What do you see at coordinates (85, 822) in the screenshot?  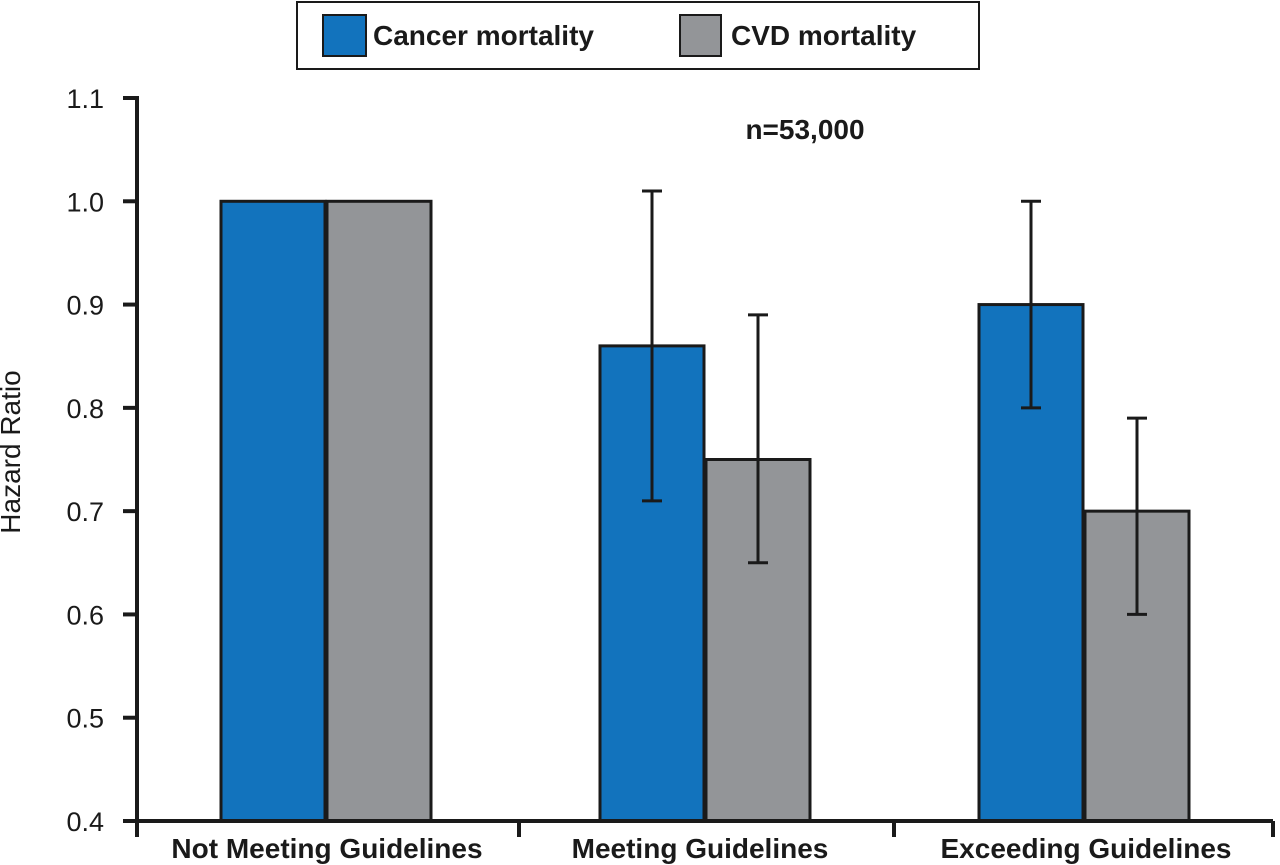 I see `y-tick-label: 0.4` at bounding box center [85, 822].